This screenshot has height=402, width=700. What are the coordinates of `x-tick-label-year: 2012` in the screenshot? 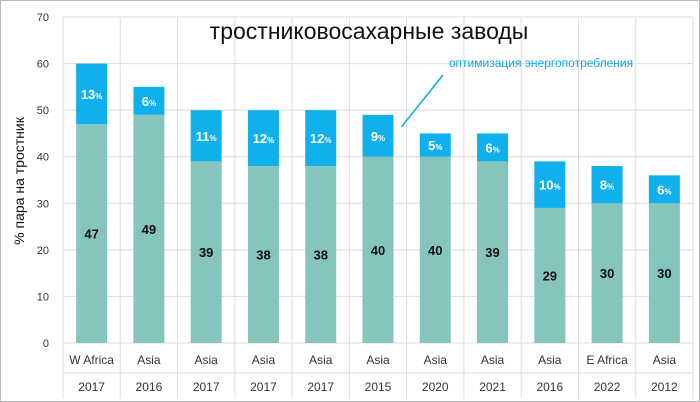 It's located at (664, 387).